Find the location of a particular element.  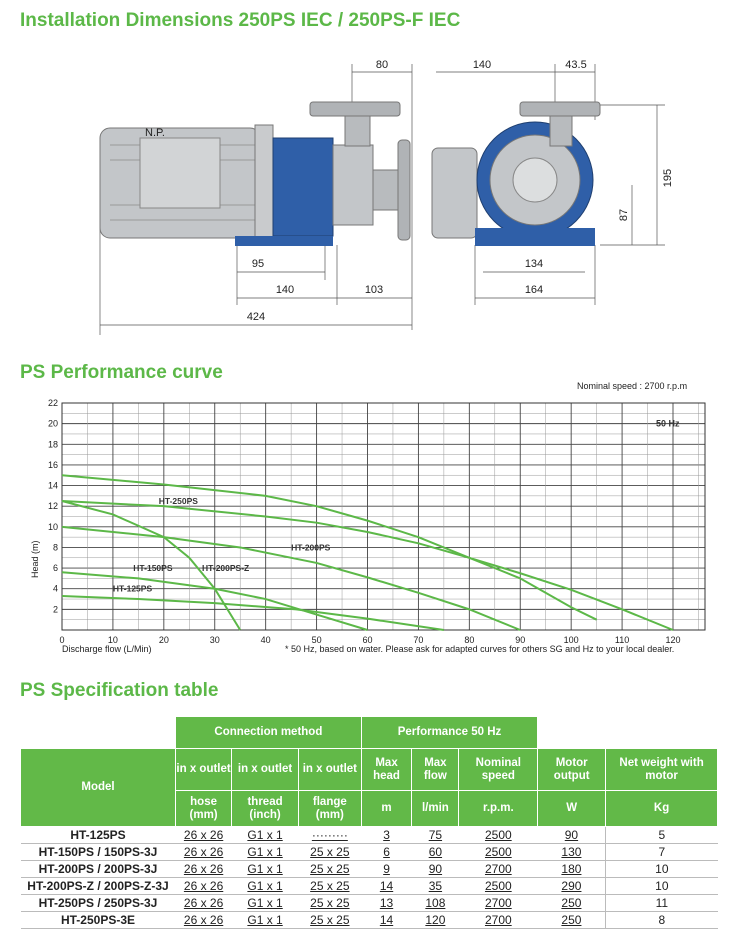

column-header: Max head is located at coordinates (386, 769).